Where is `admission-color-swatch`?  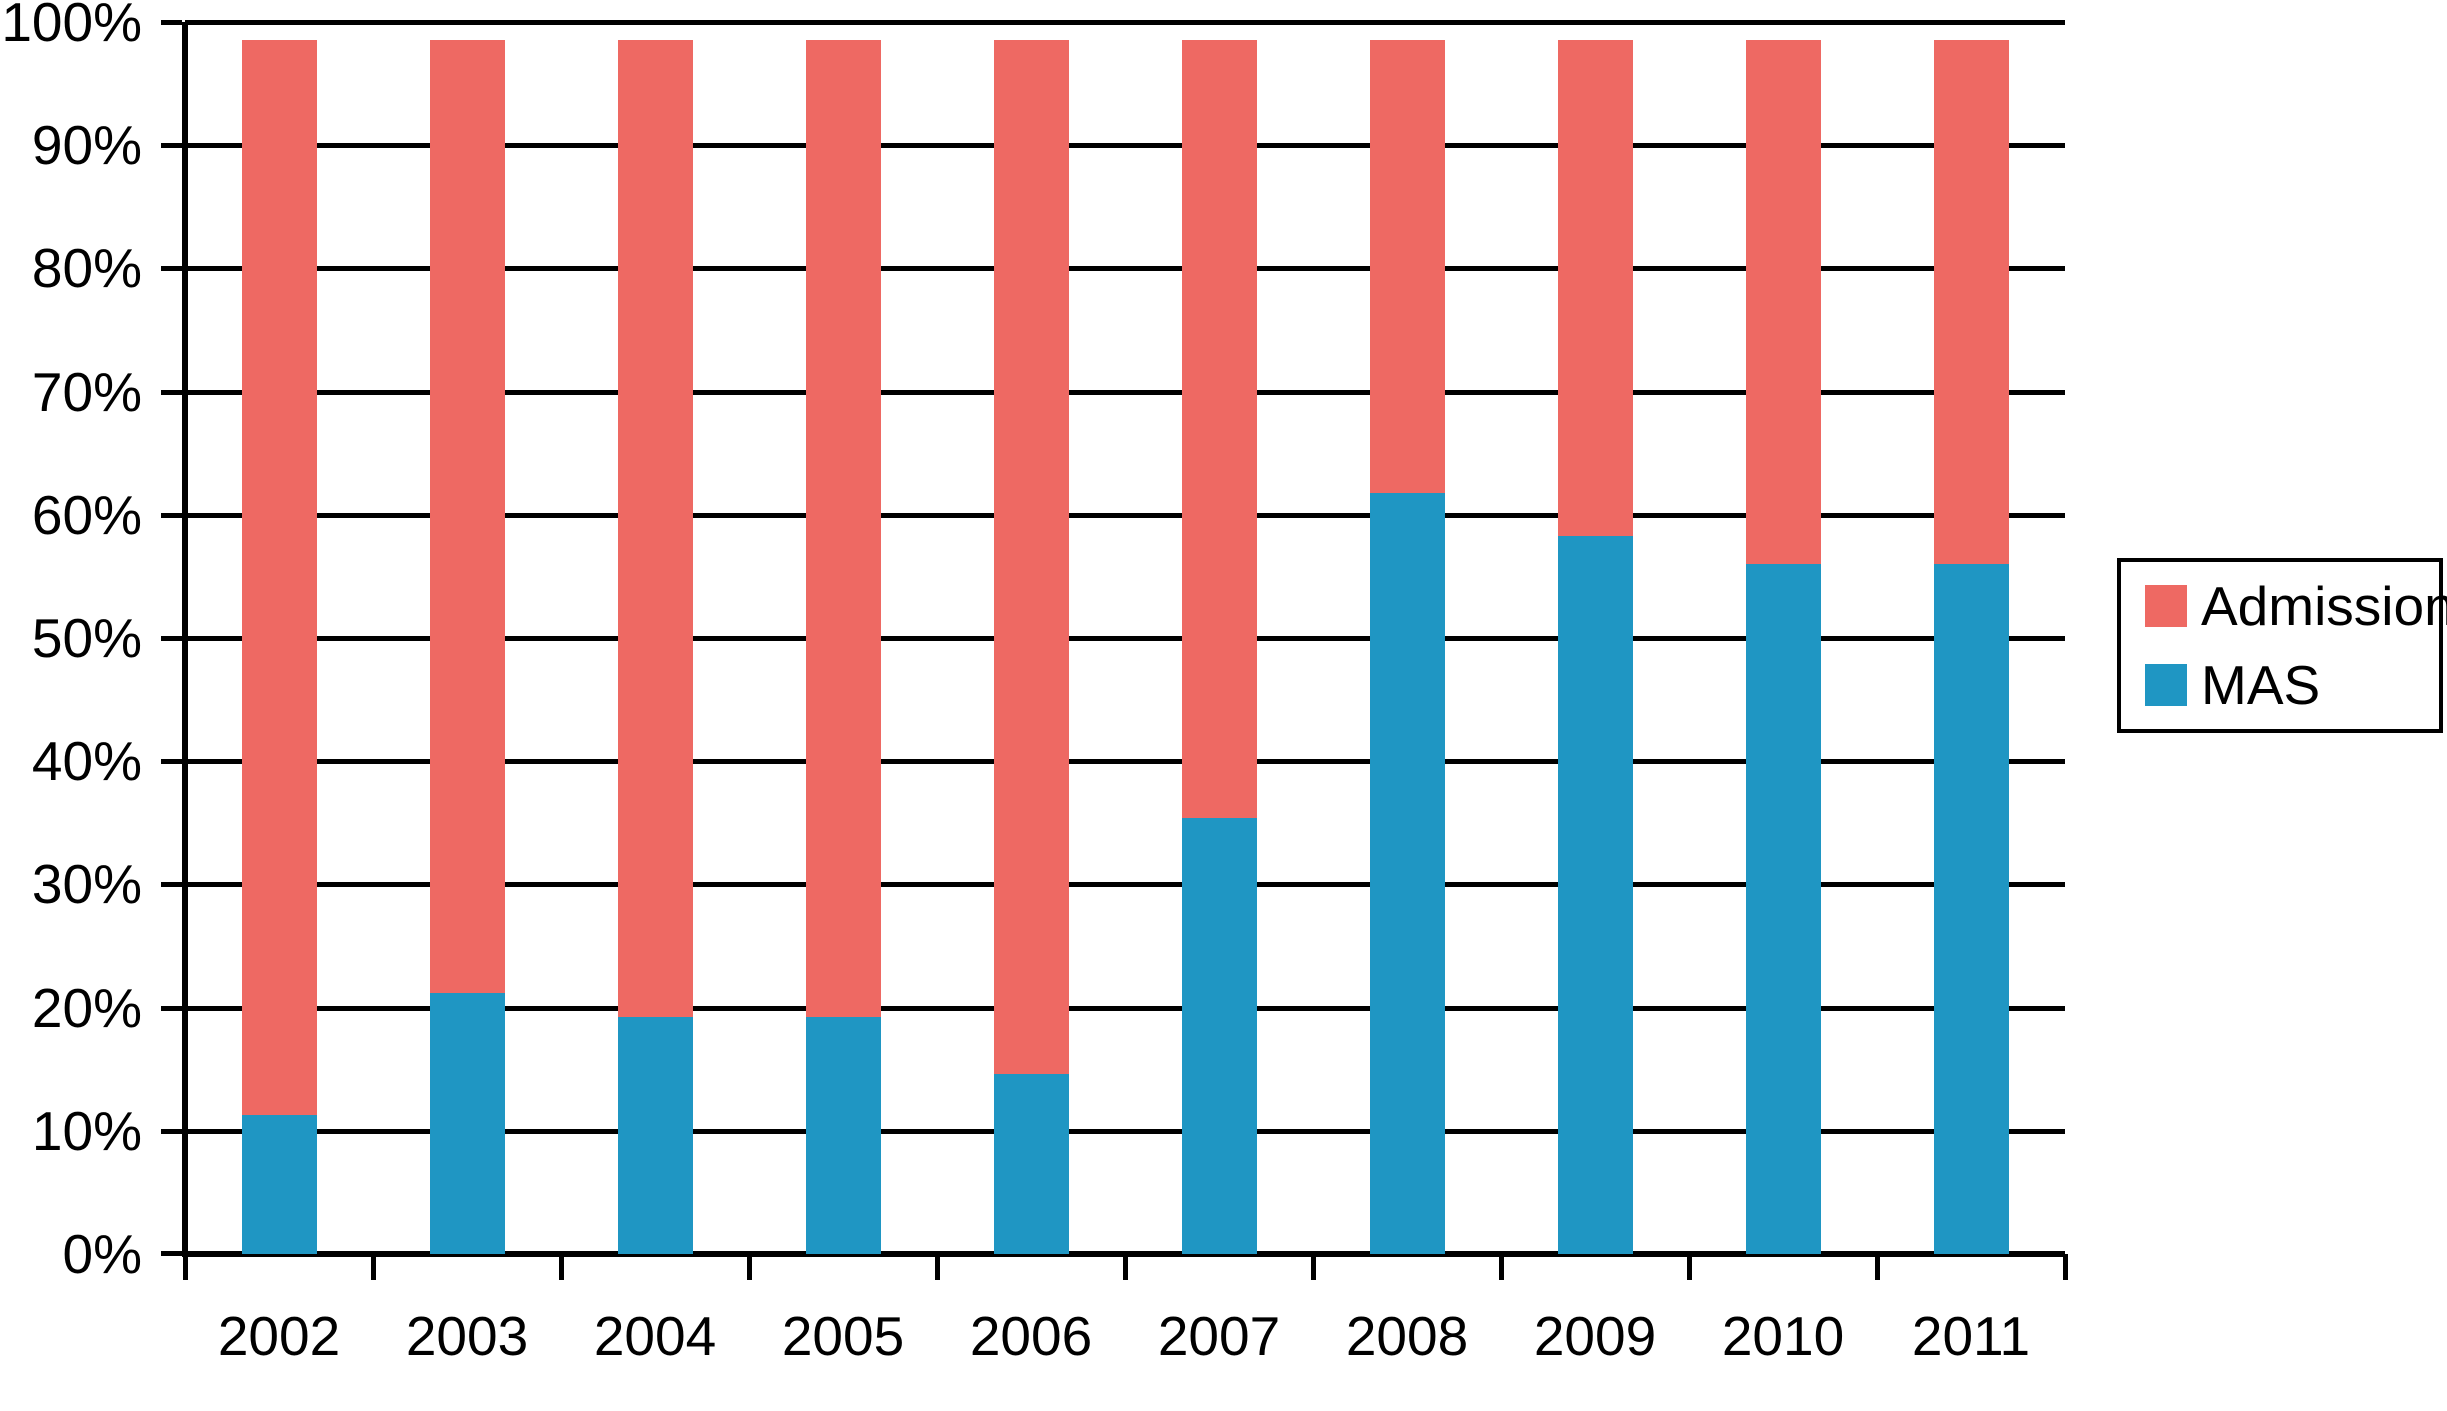
admission-color-swatch is located at coordinates (2166, 606).